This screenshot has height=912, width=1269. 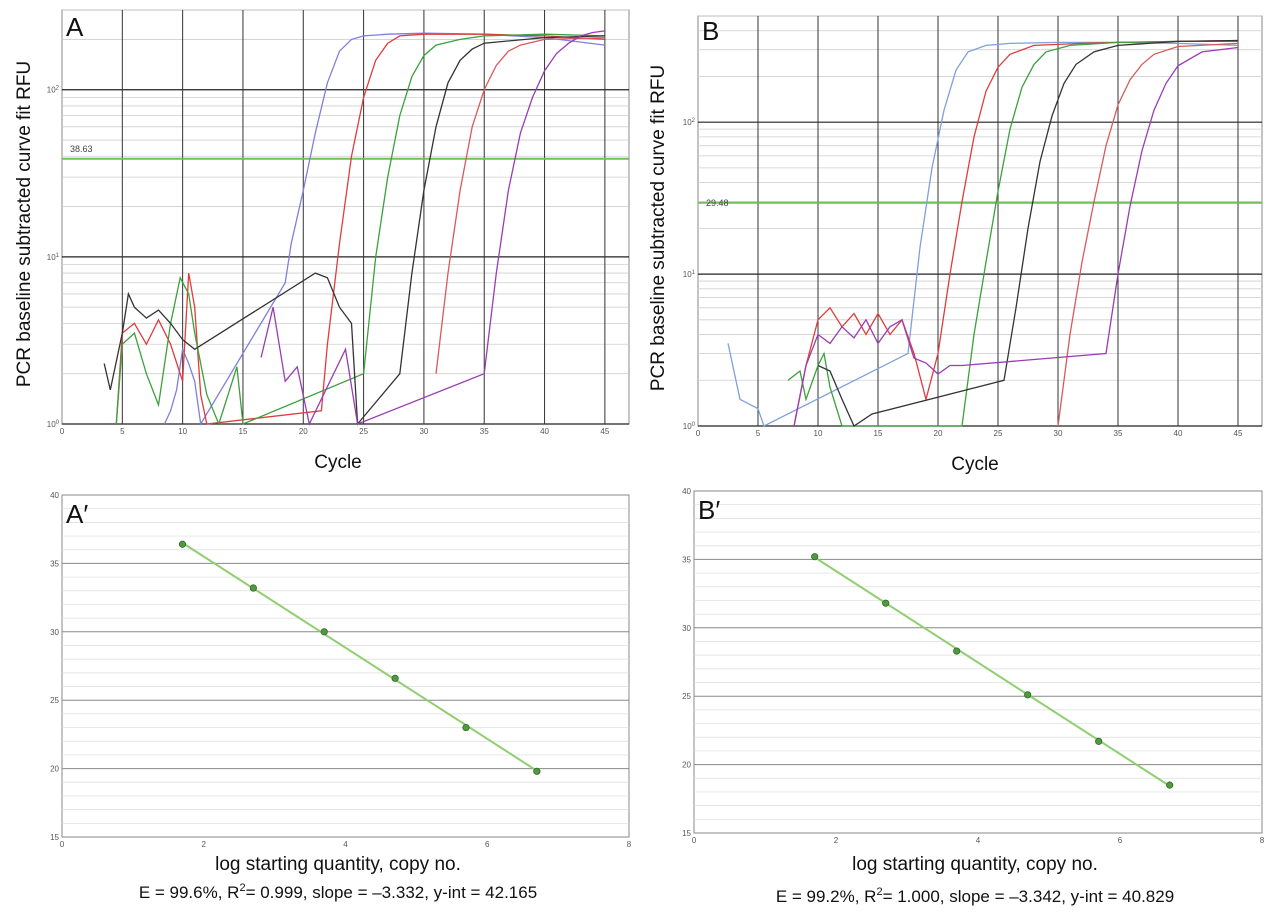 I want to click on x-tick-label: 2, so click(x=836, y=840).